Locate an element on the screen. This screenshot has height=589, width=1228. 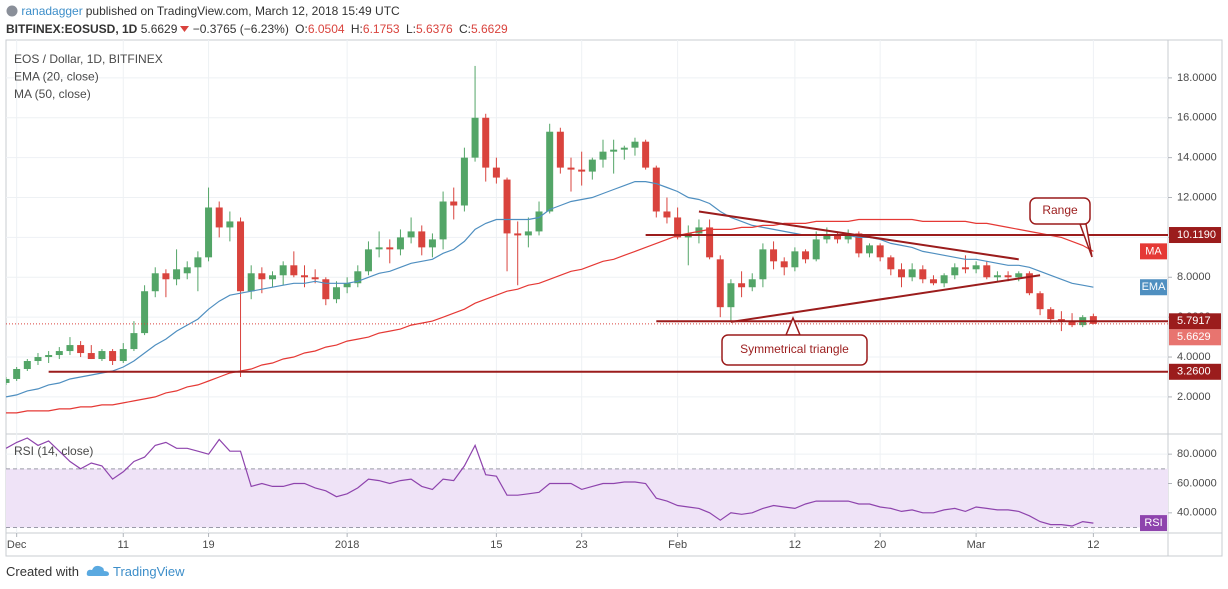
x-tick-label: 2018 is located at coordinates (347, 545).